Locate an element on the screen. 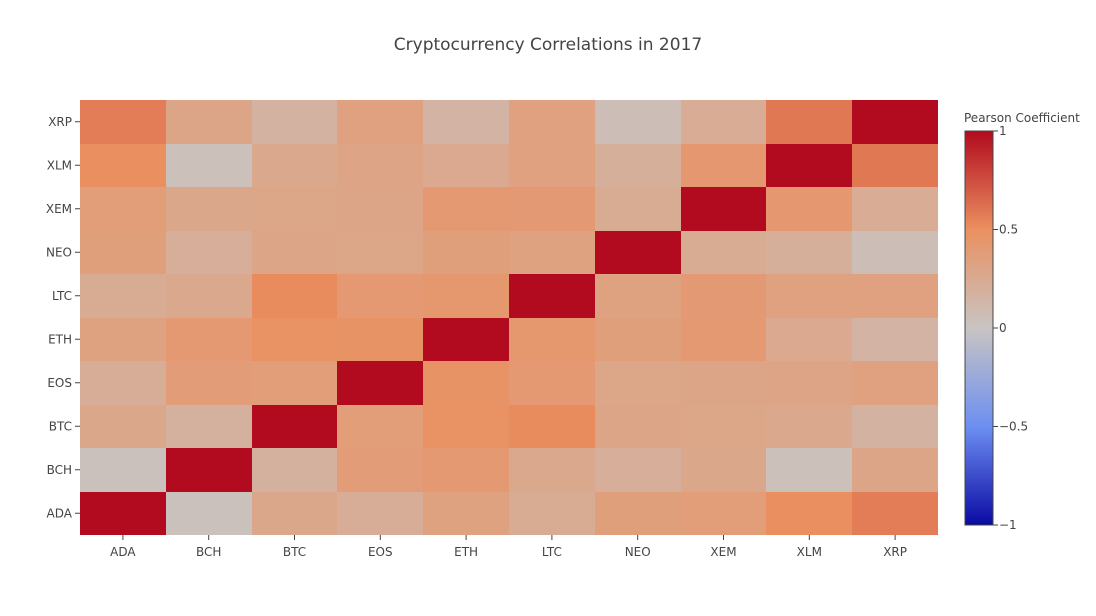  heatmap-cell-neo-xem is located at coordinates (723, 252).